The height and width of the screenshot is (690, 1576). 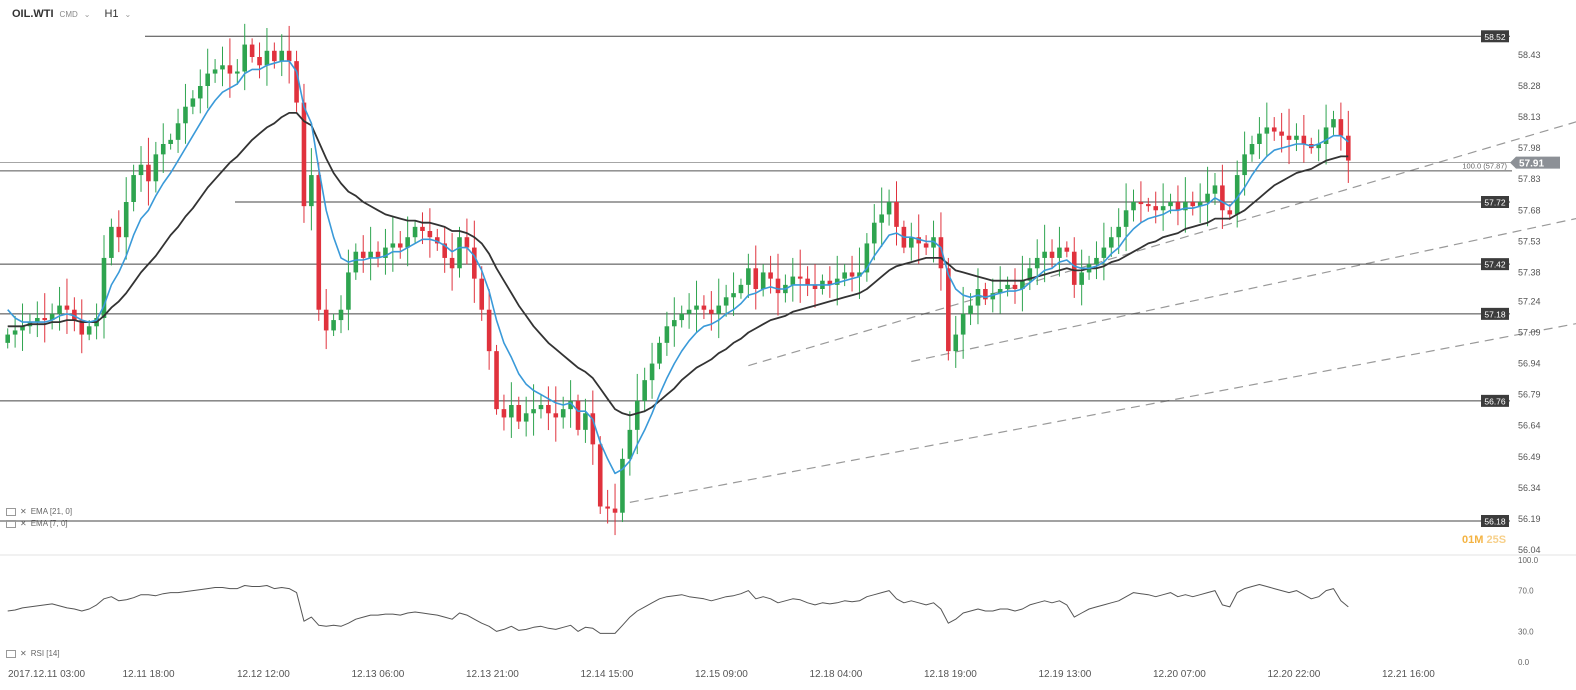 What do you see at coordinates (1529, 179) in the screenshot?
I see `price-tick-label: 57.83` at bounding box center [1529, 179].